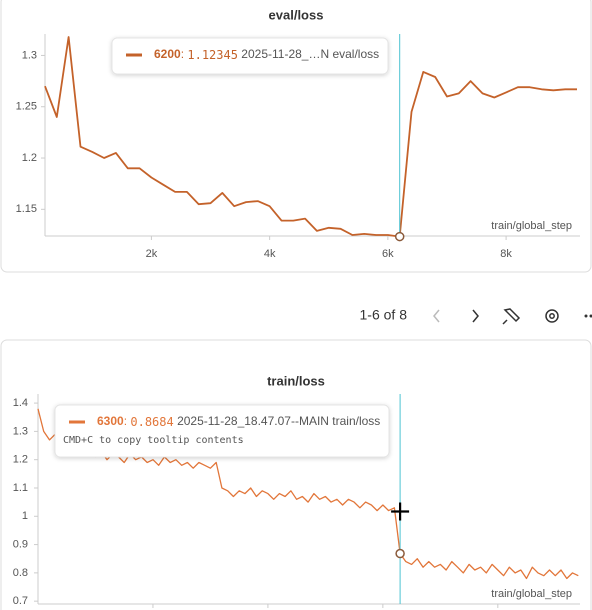  Describe the element at coordinates (26, 107) in the screenshot. I see `y-tick-label: 1.25` at that location.